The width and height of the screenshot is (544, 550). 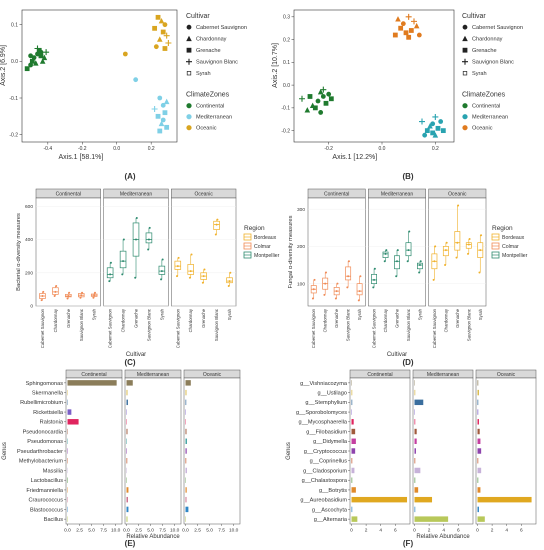 What do you see at coordinates (326, 403) in the screenshot?
I see `y-tick-label: g__Stemphylium` at bounding box center [326, 403].